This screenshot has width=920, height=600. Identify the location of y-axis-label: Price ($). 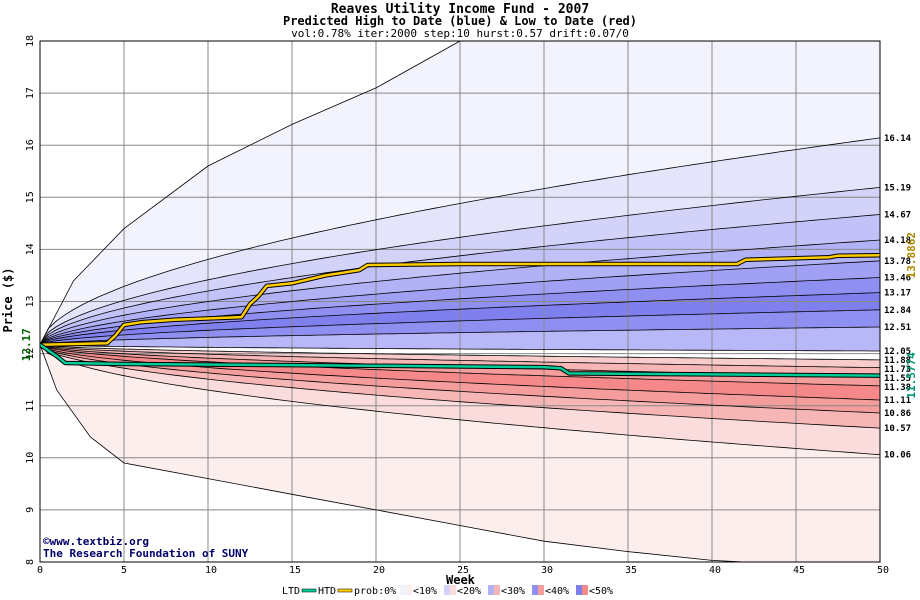
(8, 299).